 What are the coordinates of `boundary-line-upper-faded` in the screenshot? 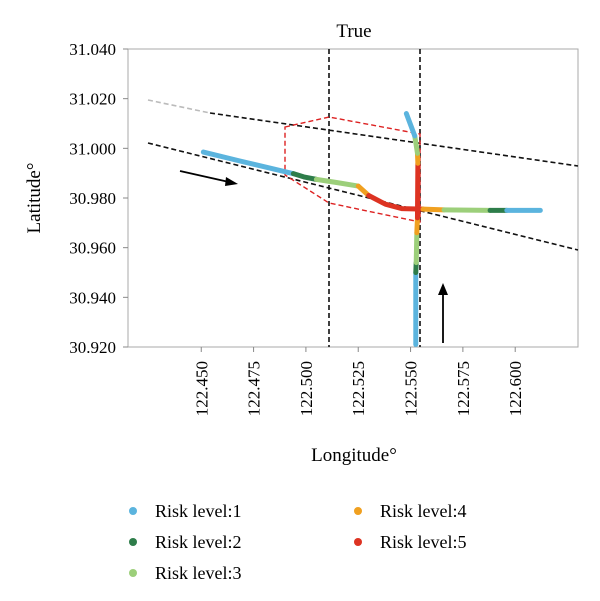 It's located at (179, 106).